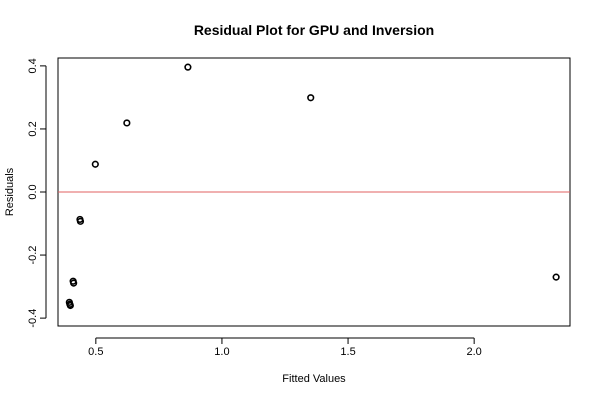  I want to click on x-tick-label: 1.5, so click(347, 352).